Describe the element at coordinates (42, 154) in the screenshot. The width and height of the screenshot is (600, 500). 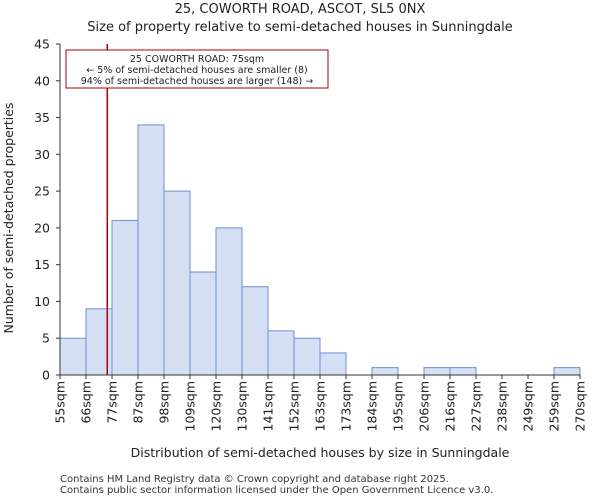
I see `y-tick-label: 30` at that location.